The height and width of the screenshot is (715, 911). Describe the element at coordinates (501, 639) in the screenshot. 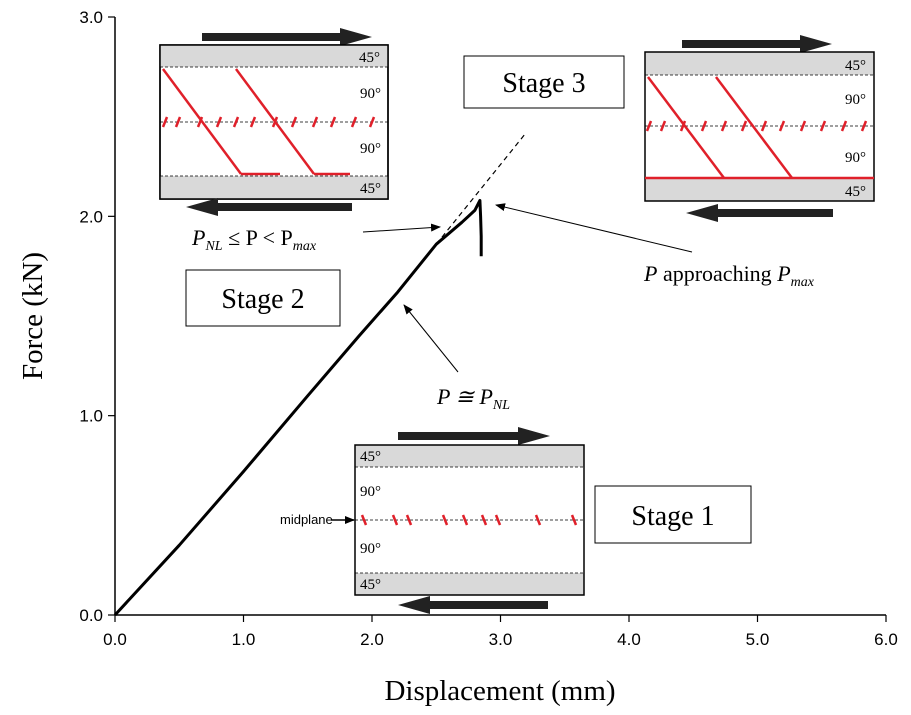

I see `x-tick-label: 3.0` at that location.